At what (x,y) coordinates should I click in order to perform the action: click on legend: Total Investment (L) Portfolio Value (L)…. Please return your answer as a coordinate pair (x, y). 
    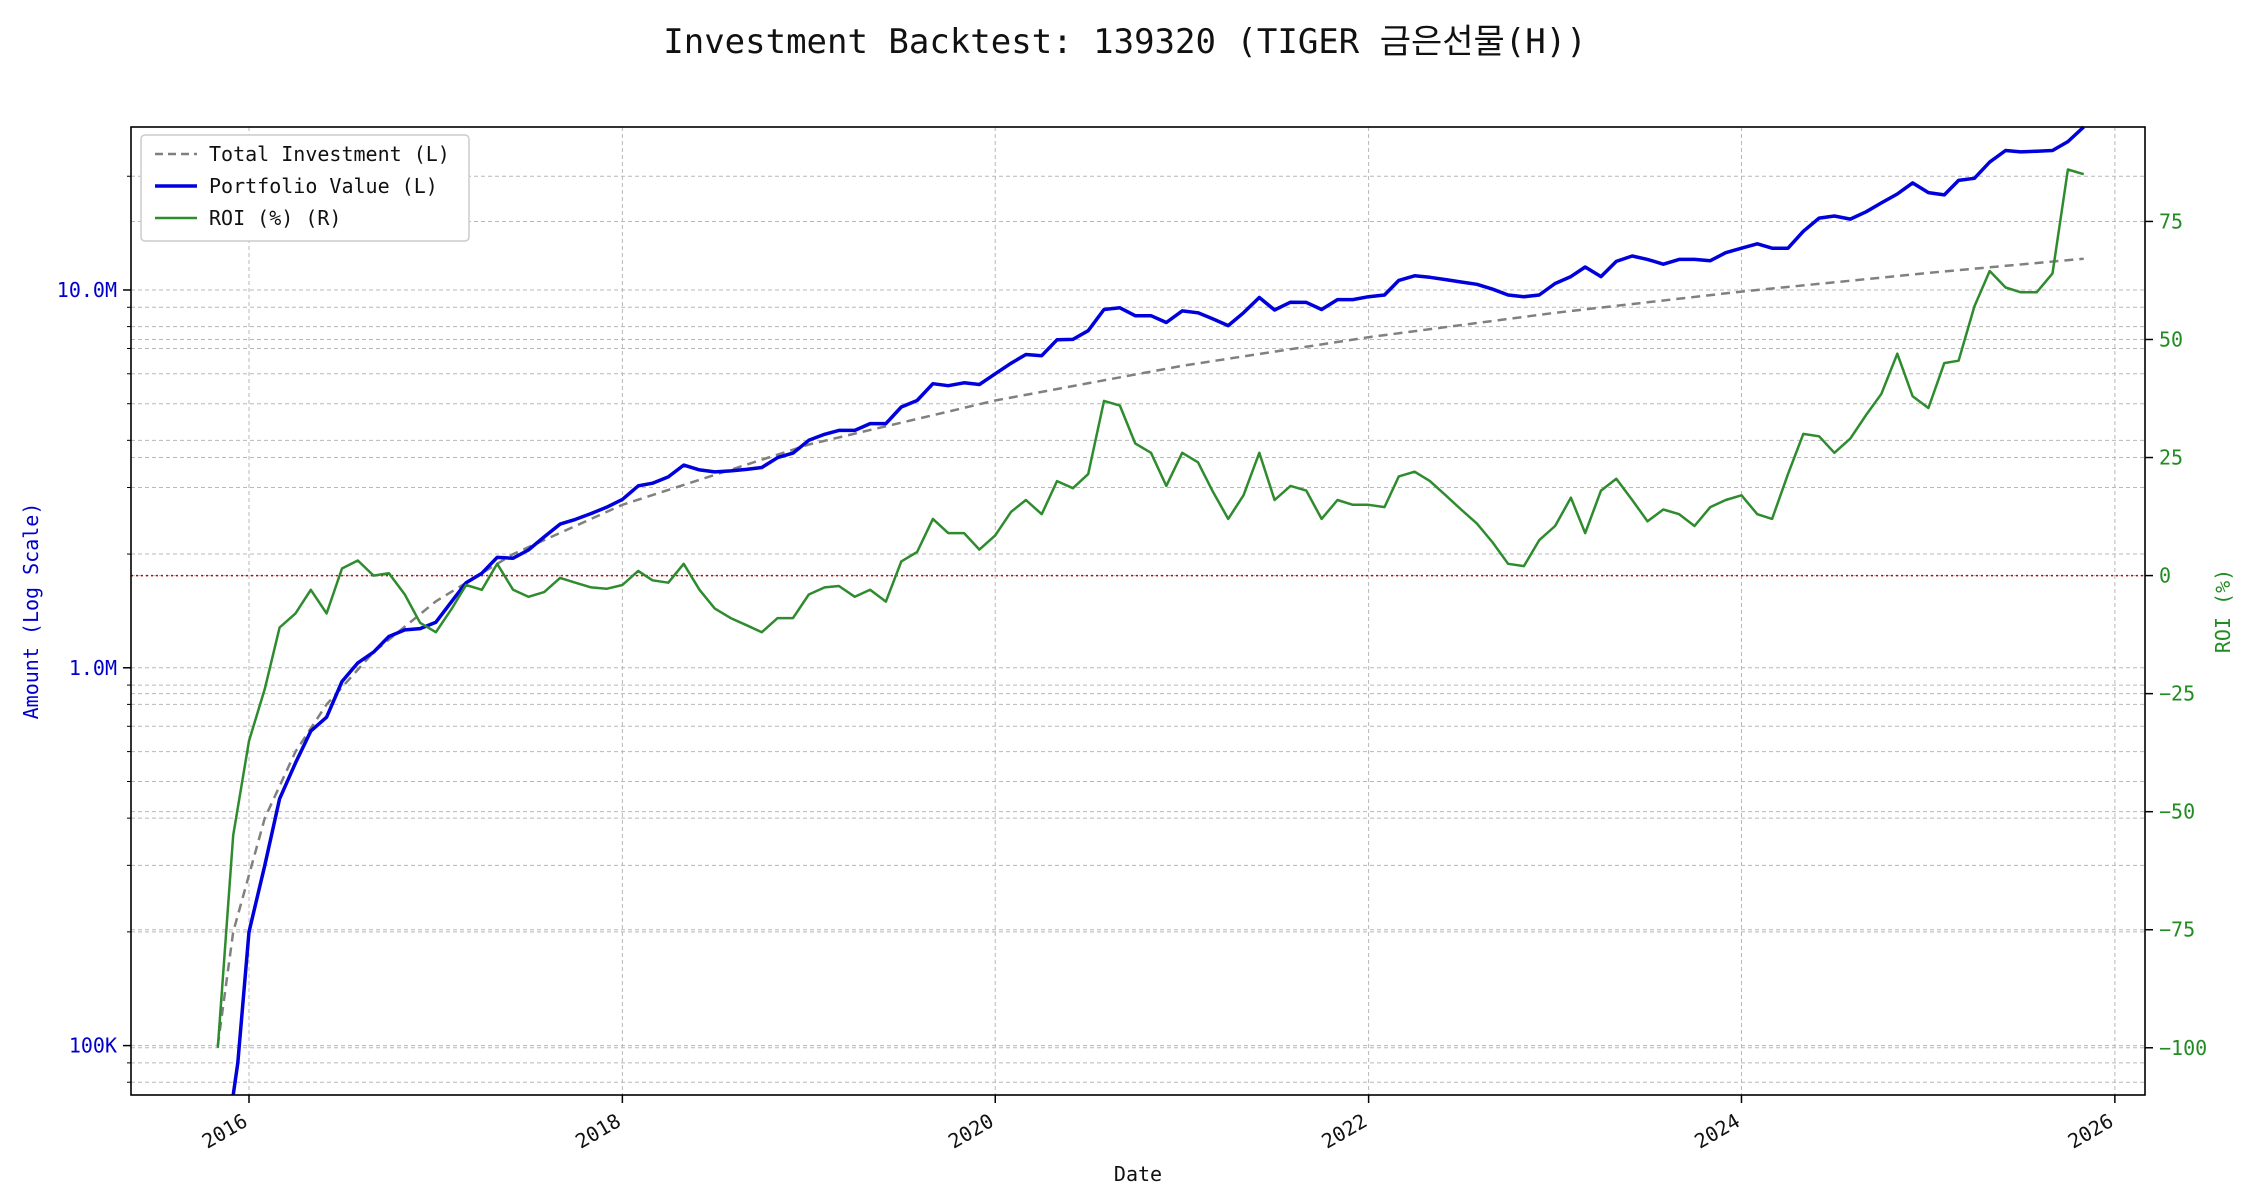
    Looking at the image, I should click on (305, 188).